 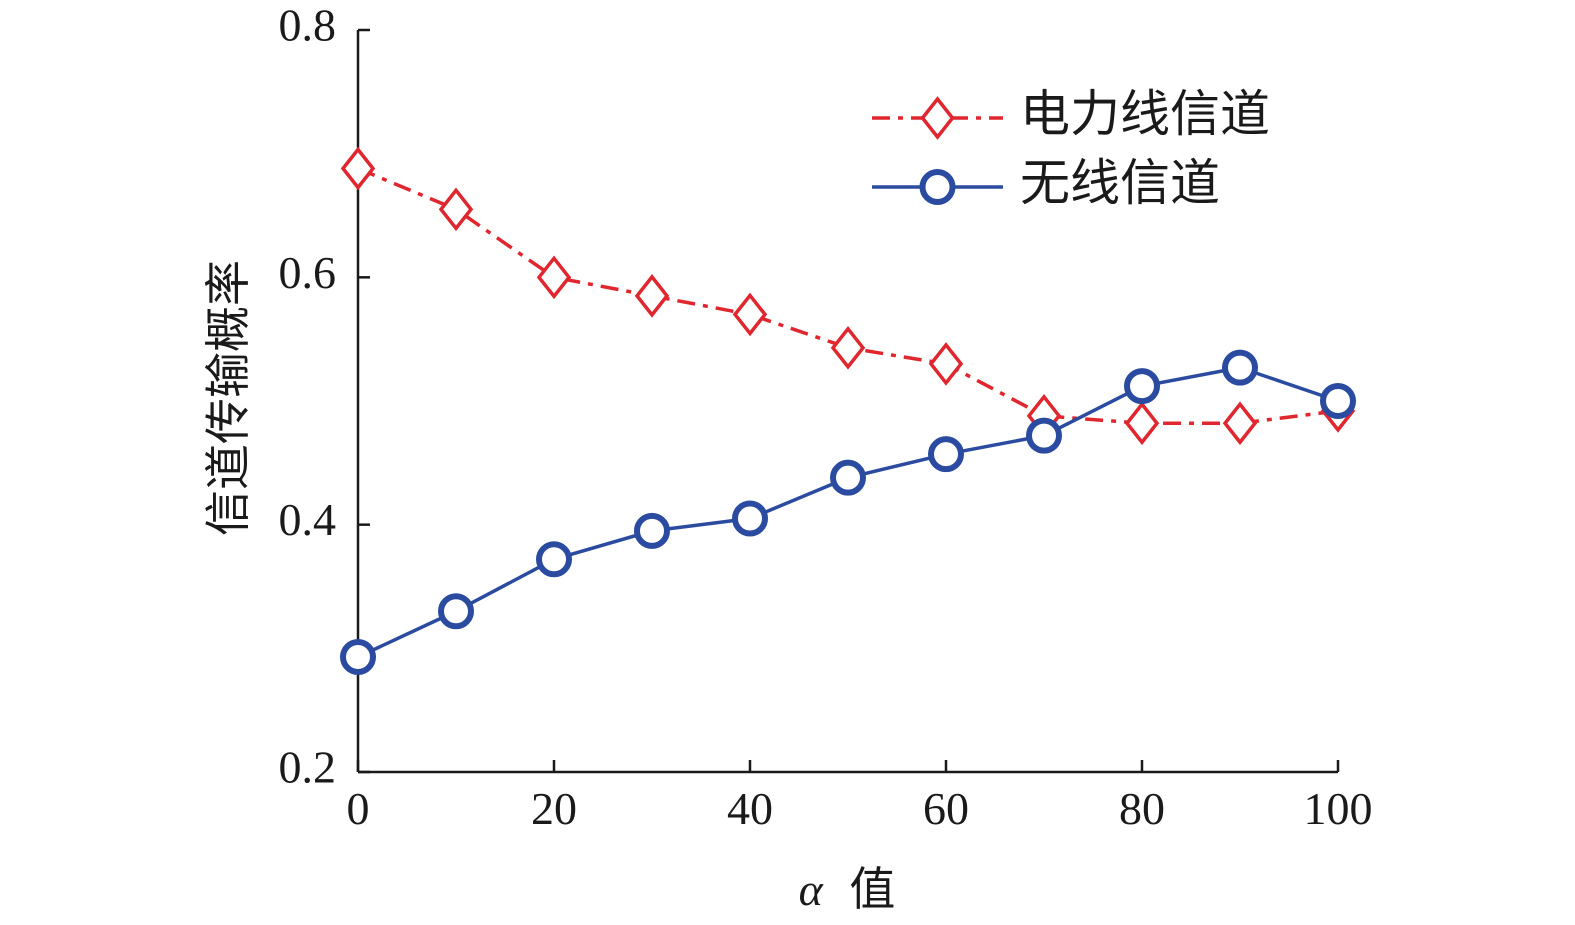 What do you see at coordinates (1338, 808) in the screenshot?
I see `x-tick-label: 100` at bounding box center [1338, 808].